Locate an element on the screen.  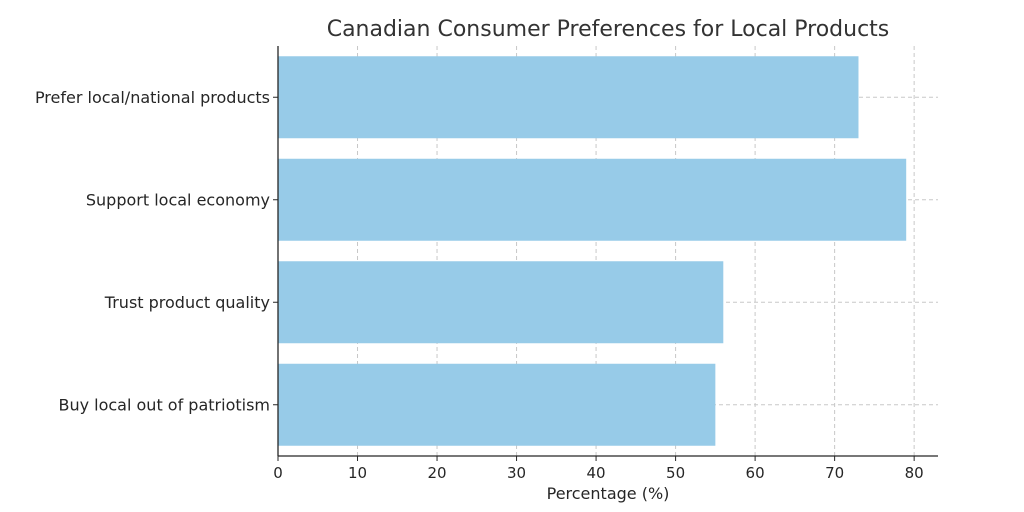
x-tick-label: 60 is located at coordinates (755, 473).